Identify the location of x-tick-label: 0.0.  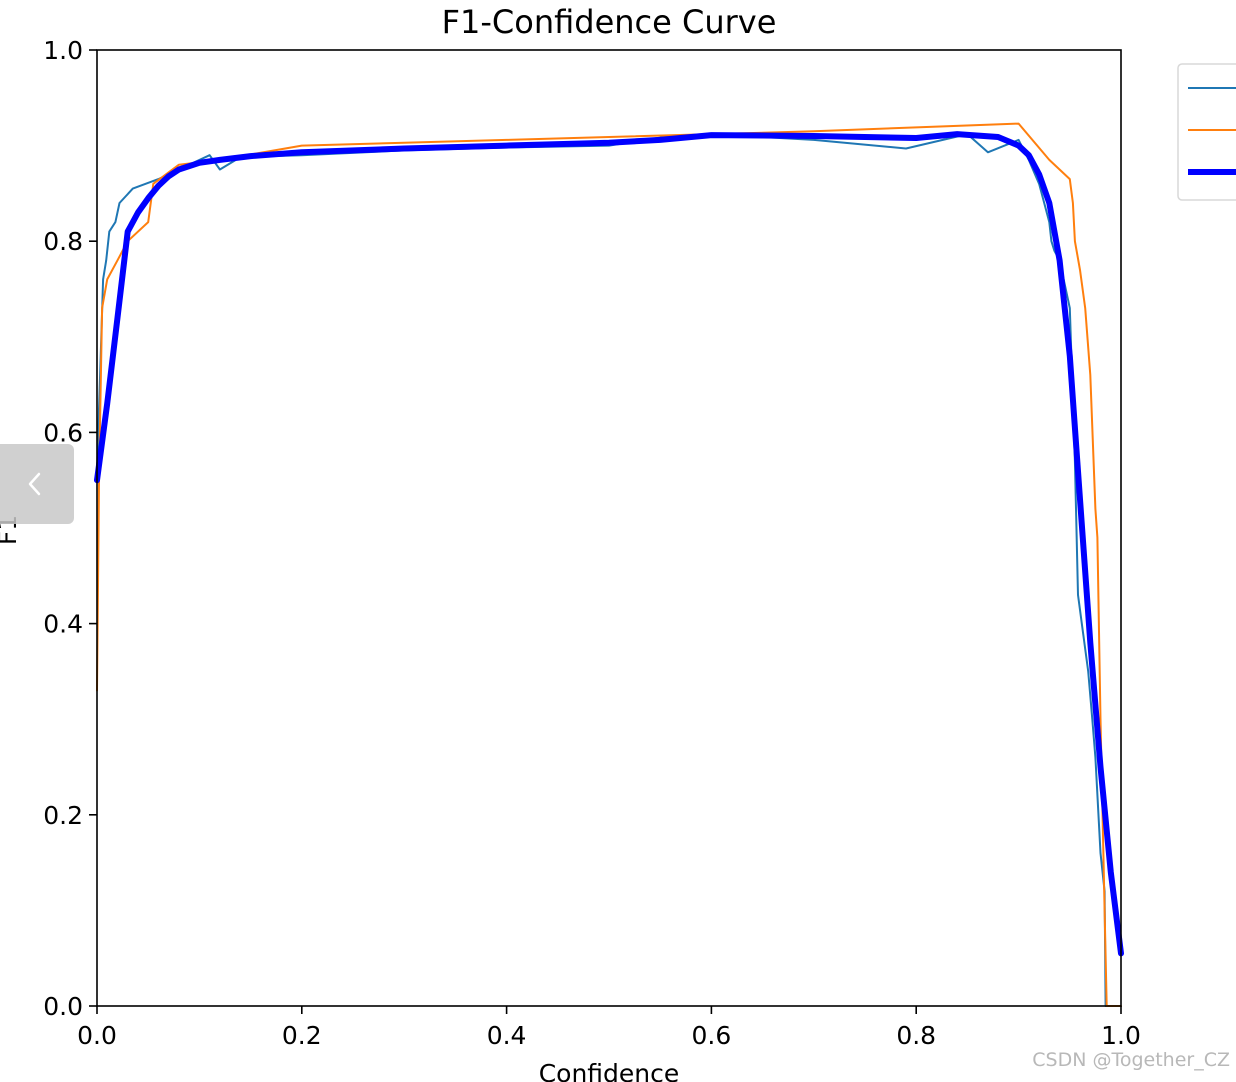
(97, 1035).